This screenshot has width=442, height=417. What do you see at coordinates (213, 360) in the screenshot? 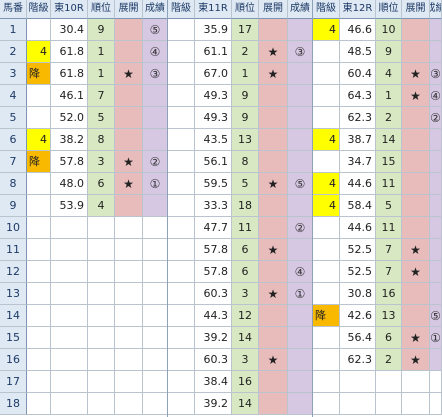
I see `score-cell: 60.3` at bounding box center [213, 360].